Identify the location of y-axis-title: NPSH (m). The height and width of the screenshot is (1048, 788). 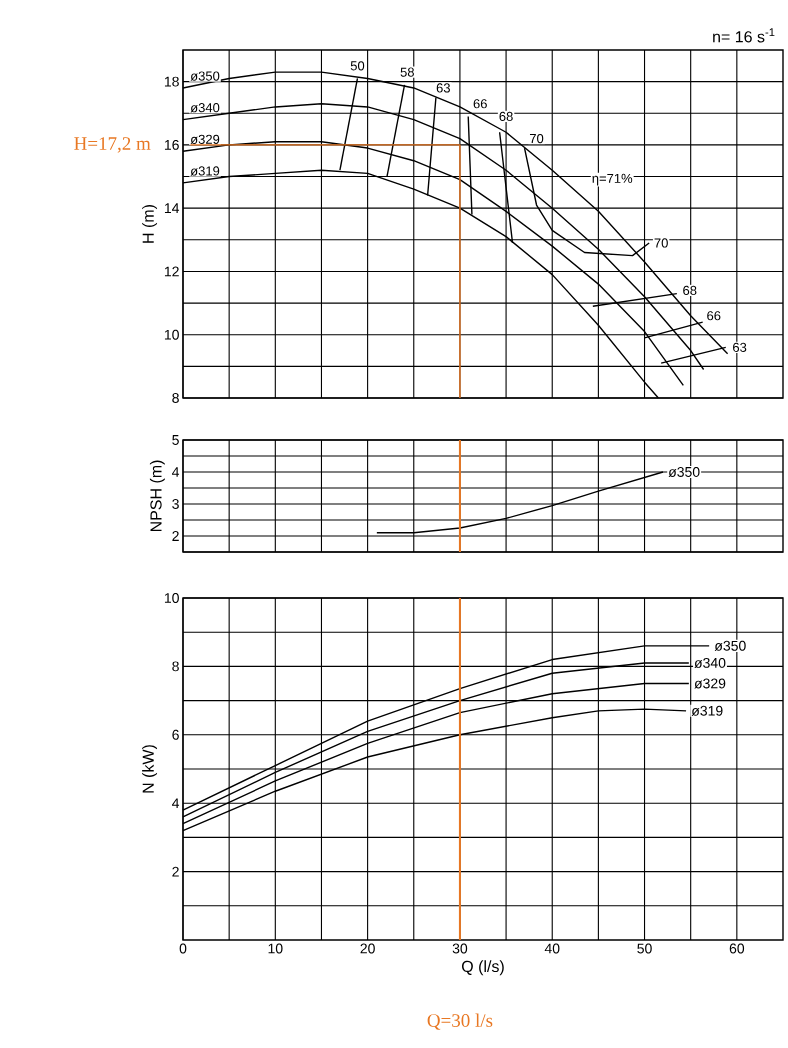
(157, 496).